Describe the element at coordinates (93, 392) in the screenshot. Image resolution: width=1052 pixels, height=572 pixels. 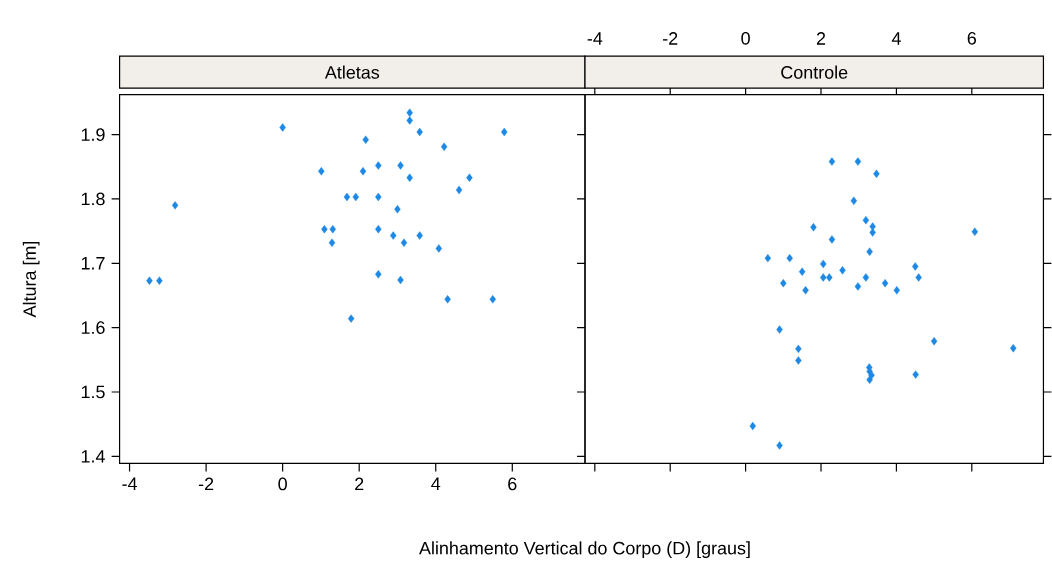
I see `y-tick-label: 1.5` at that location.